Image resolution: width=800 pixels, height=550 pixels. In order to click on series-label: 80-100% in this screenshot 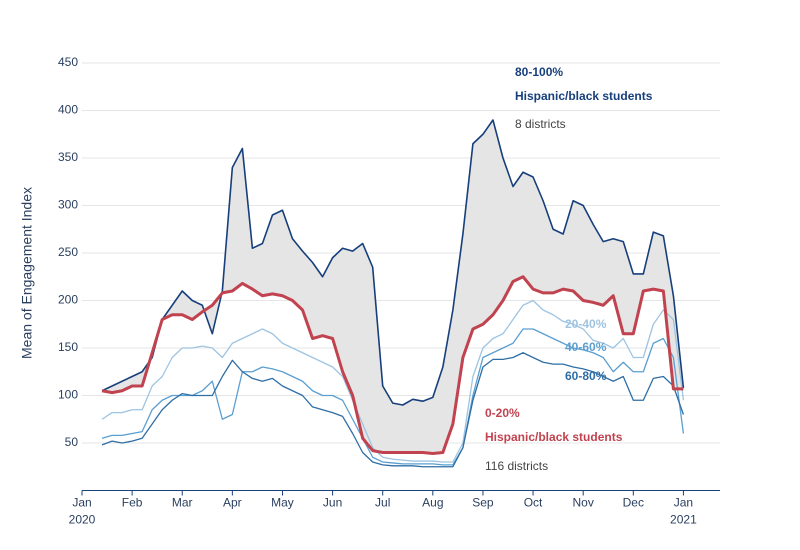, I will do `click(539, 72)`.